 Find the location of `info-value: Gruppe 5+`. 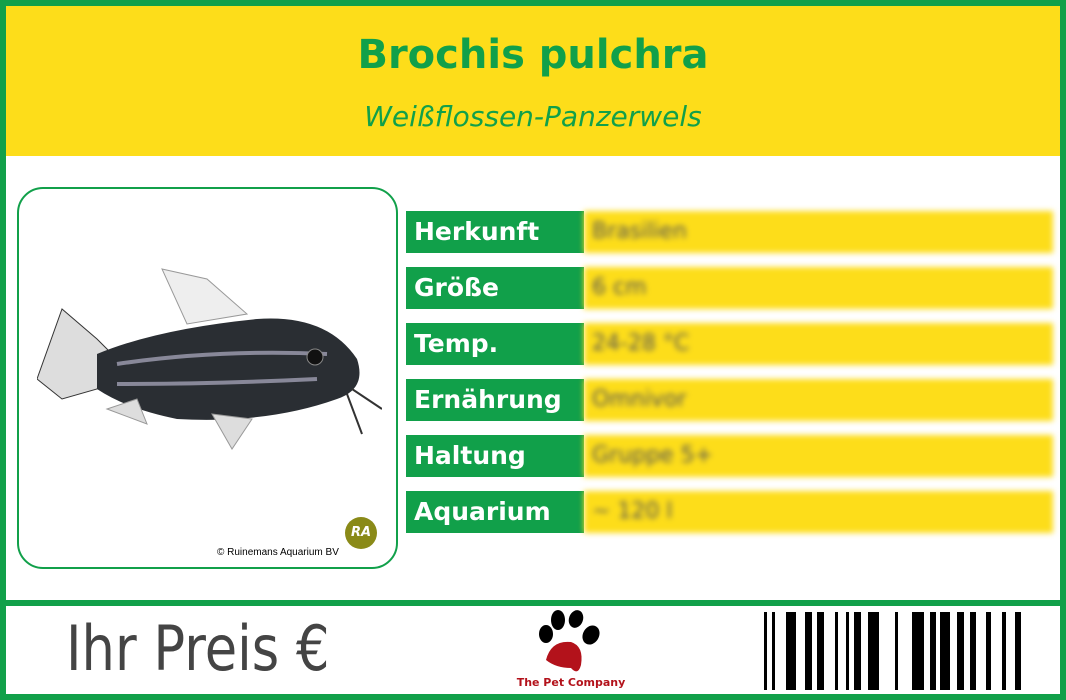

info-value: Gruppe 5+ is located at coordinates (818, 456).